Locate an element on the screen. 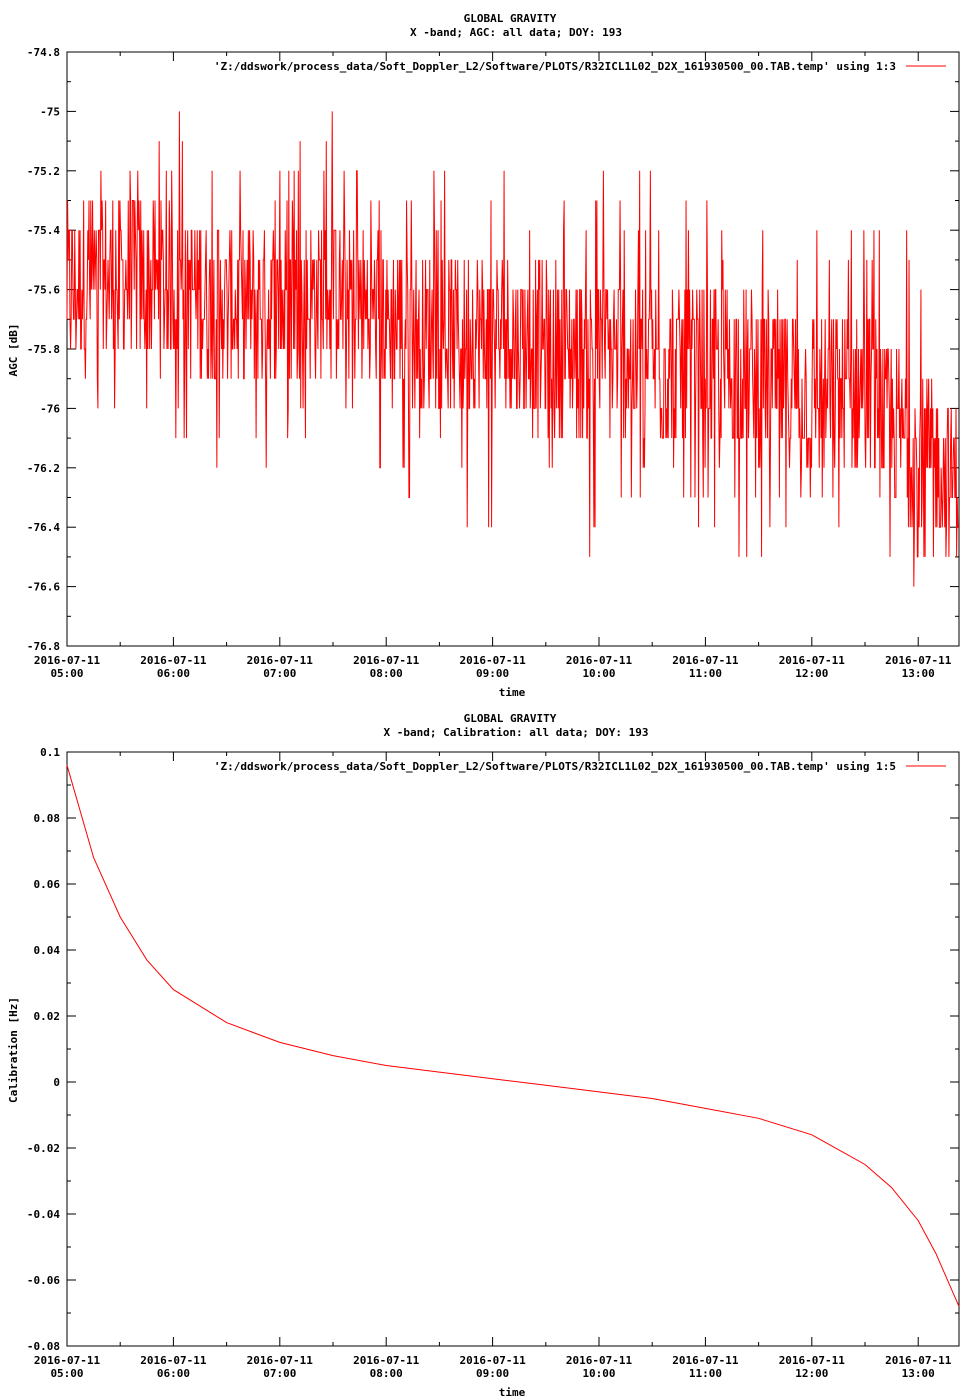  calibration-y-tick-label: -0.08 is located at coordinates (43, 1346).